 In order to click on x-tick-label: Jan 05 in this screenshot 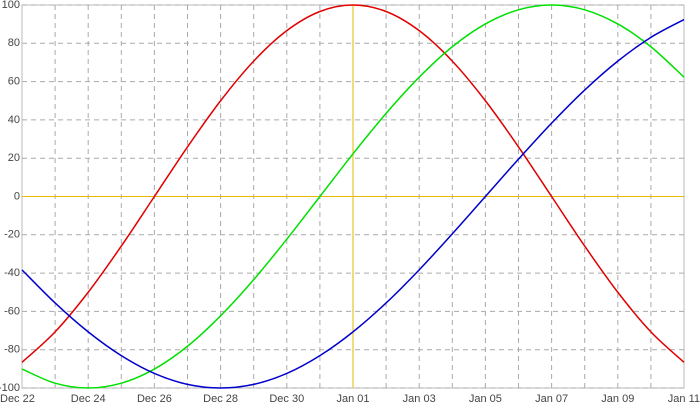, I will do `click(485, 399)`.